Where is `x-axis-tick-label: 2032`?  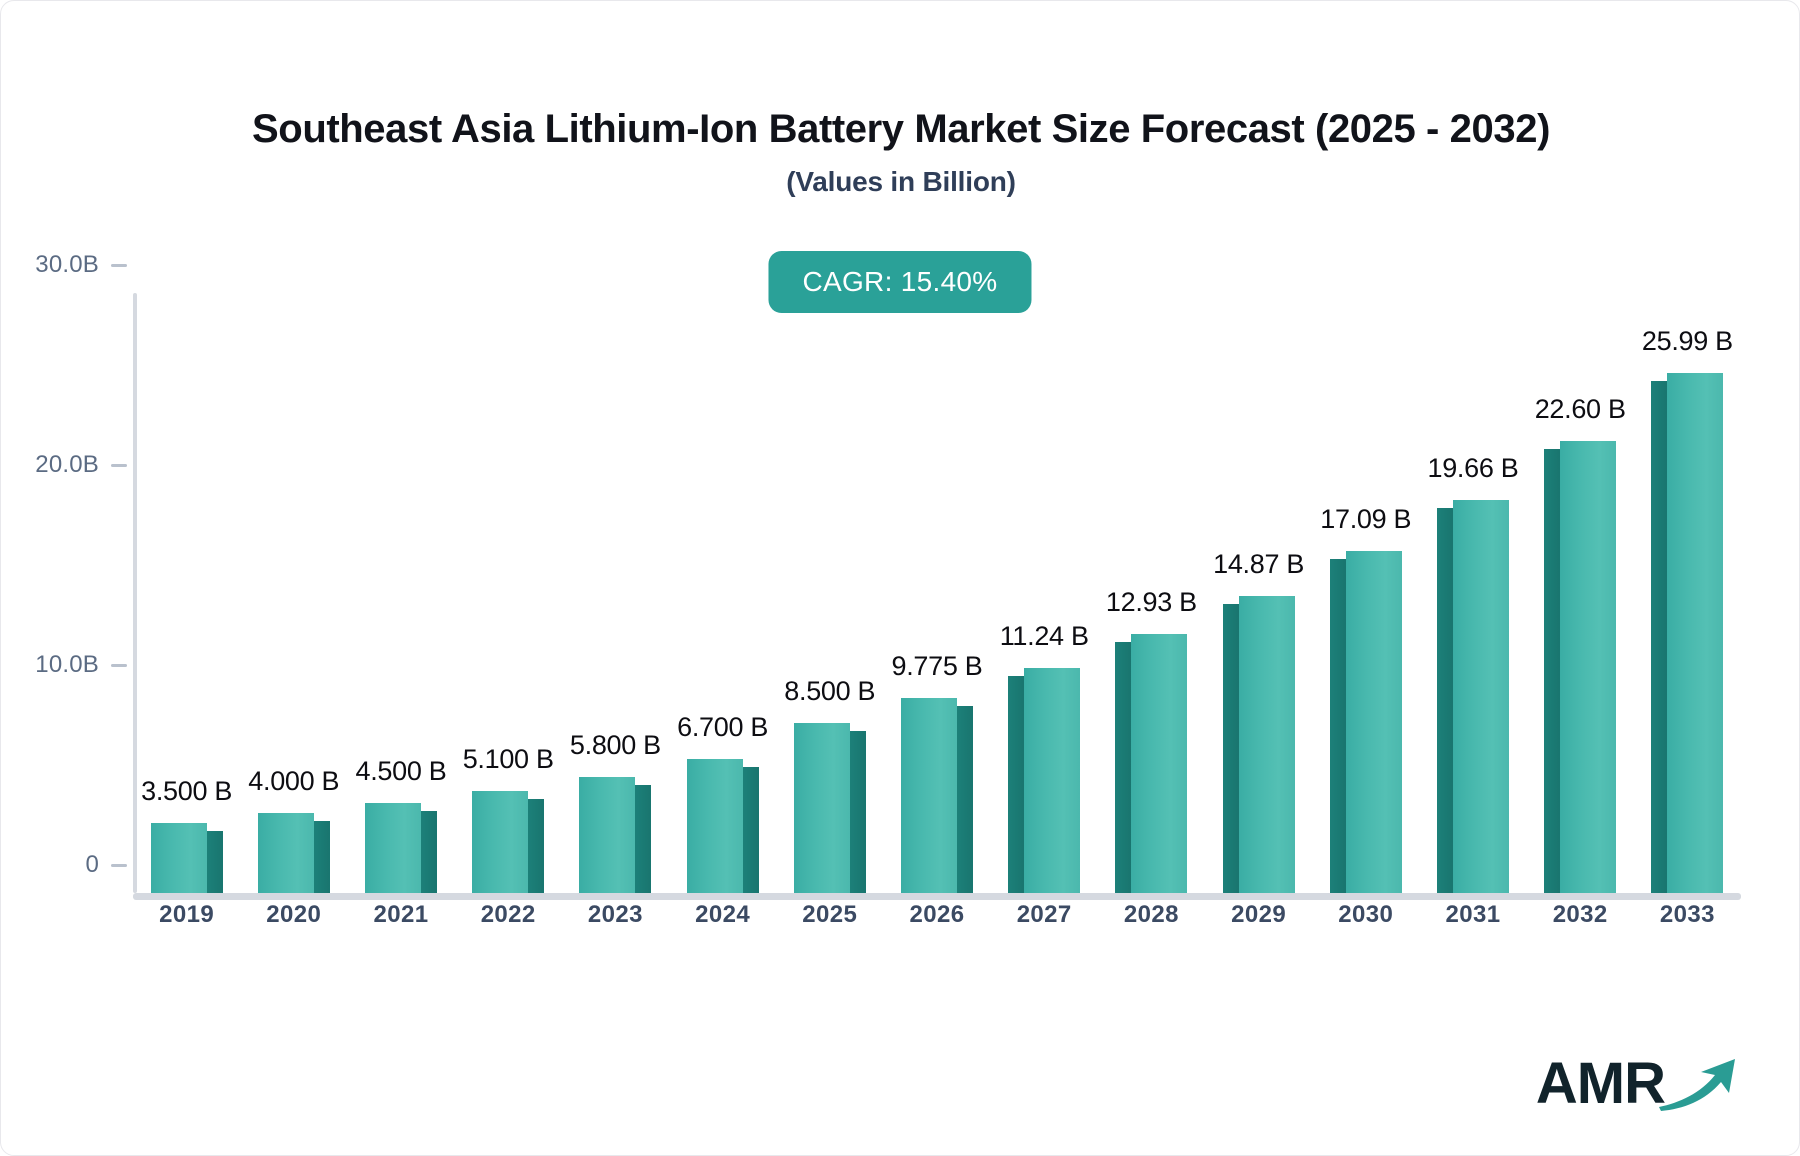
x-axis-tick-label: 2032 is located at coordinates (1580, 914).